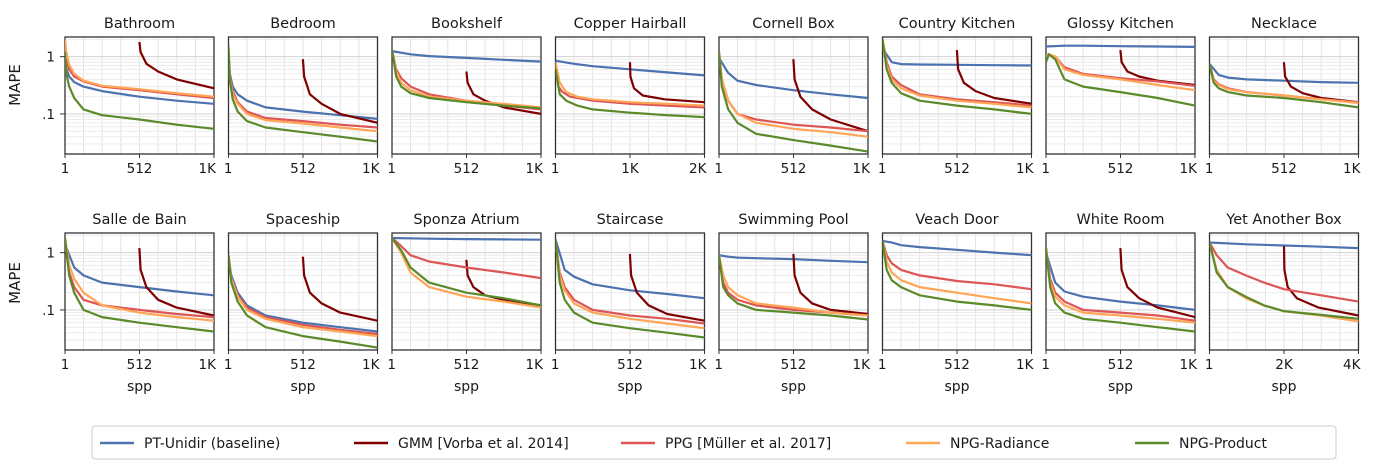  Describe the element at coordinates (630, 24) in the screenshot. I see `panel-title: Copper Hairball` at that location.